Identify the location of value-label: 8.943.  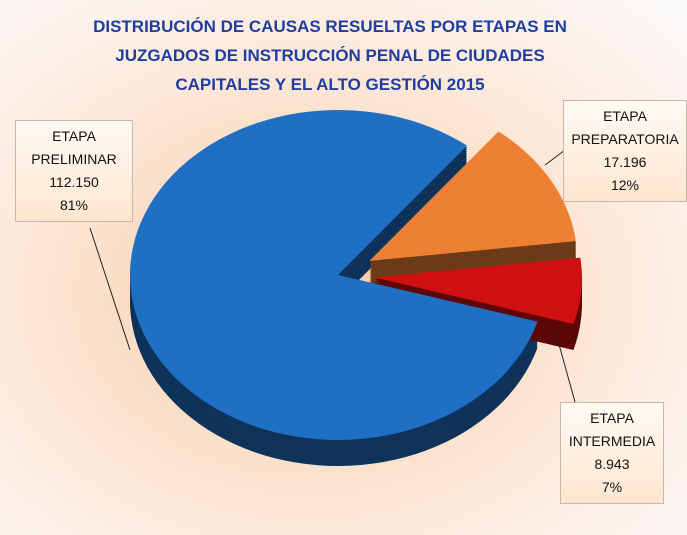
(612, 464).